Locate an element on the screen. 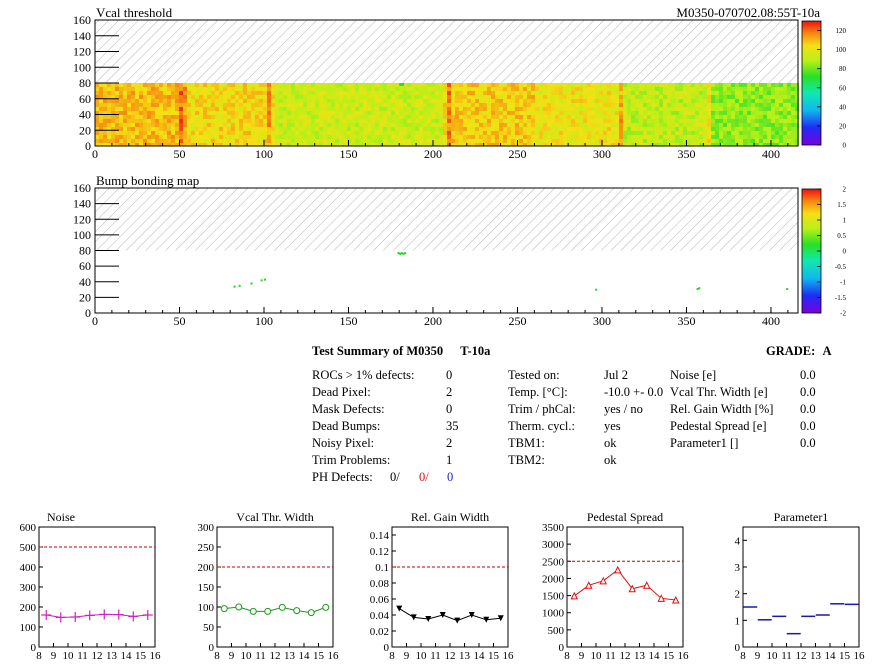 The width and height of the screenshot is (896, 672). grade-value: A is located at coordinates (827, 351).